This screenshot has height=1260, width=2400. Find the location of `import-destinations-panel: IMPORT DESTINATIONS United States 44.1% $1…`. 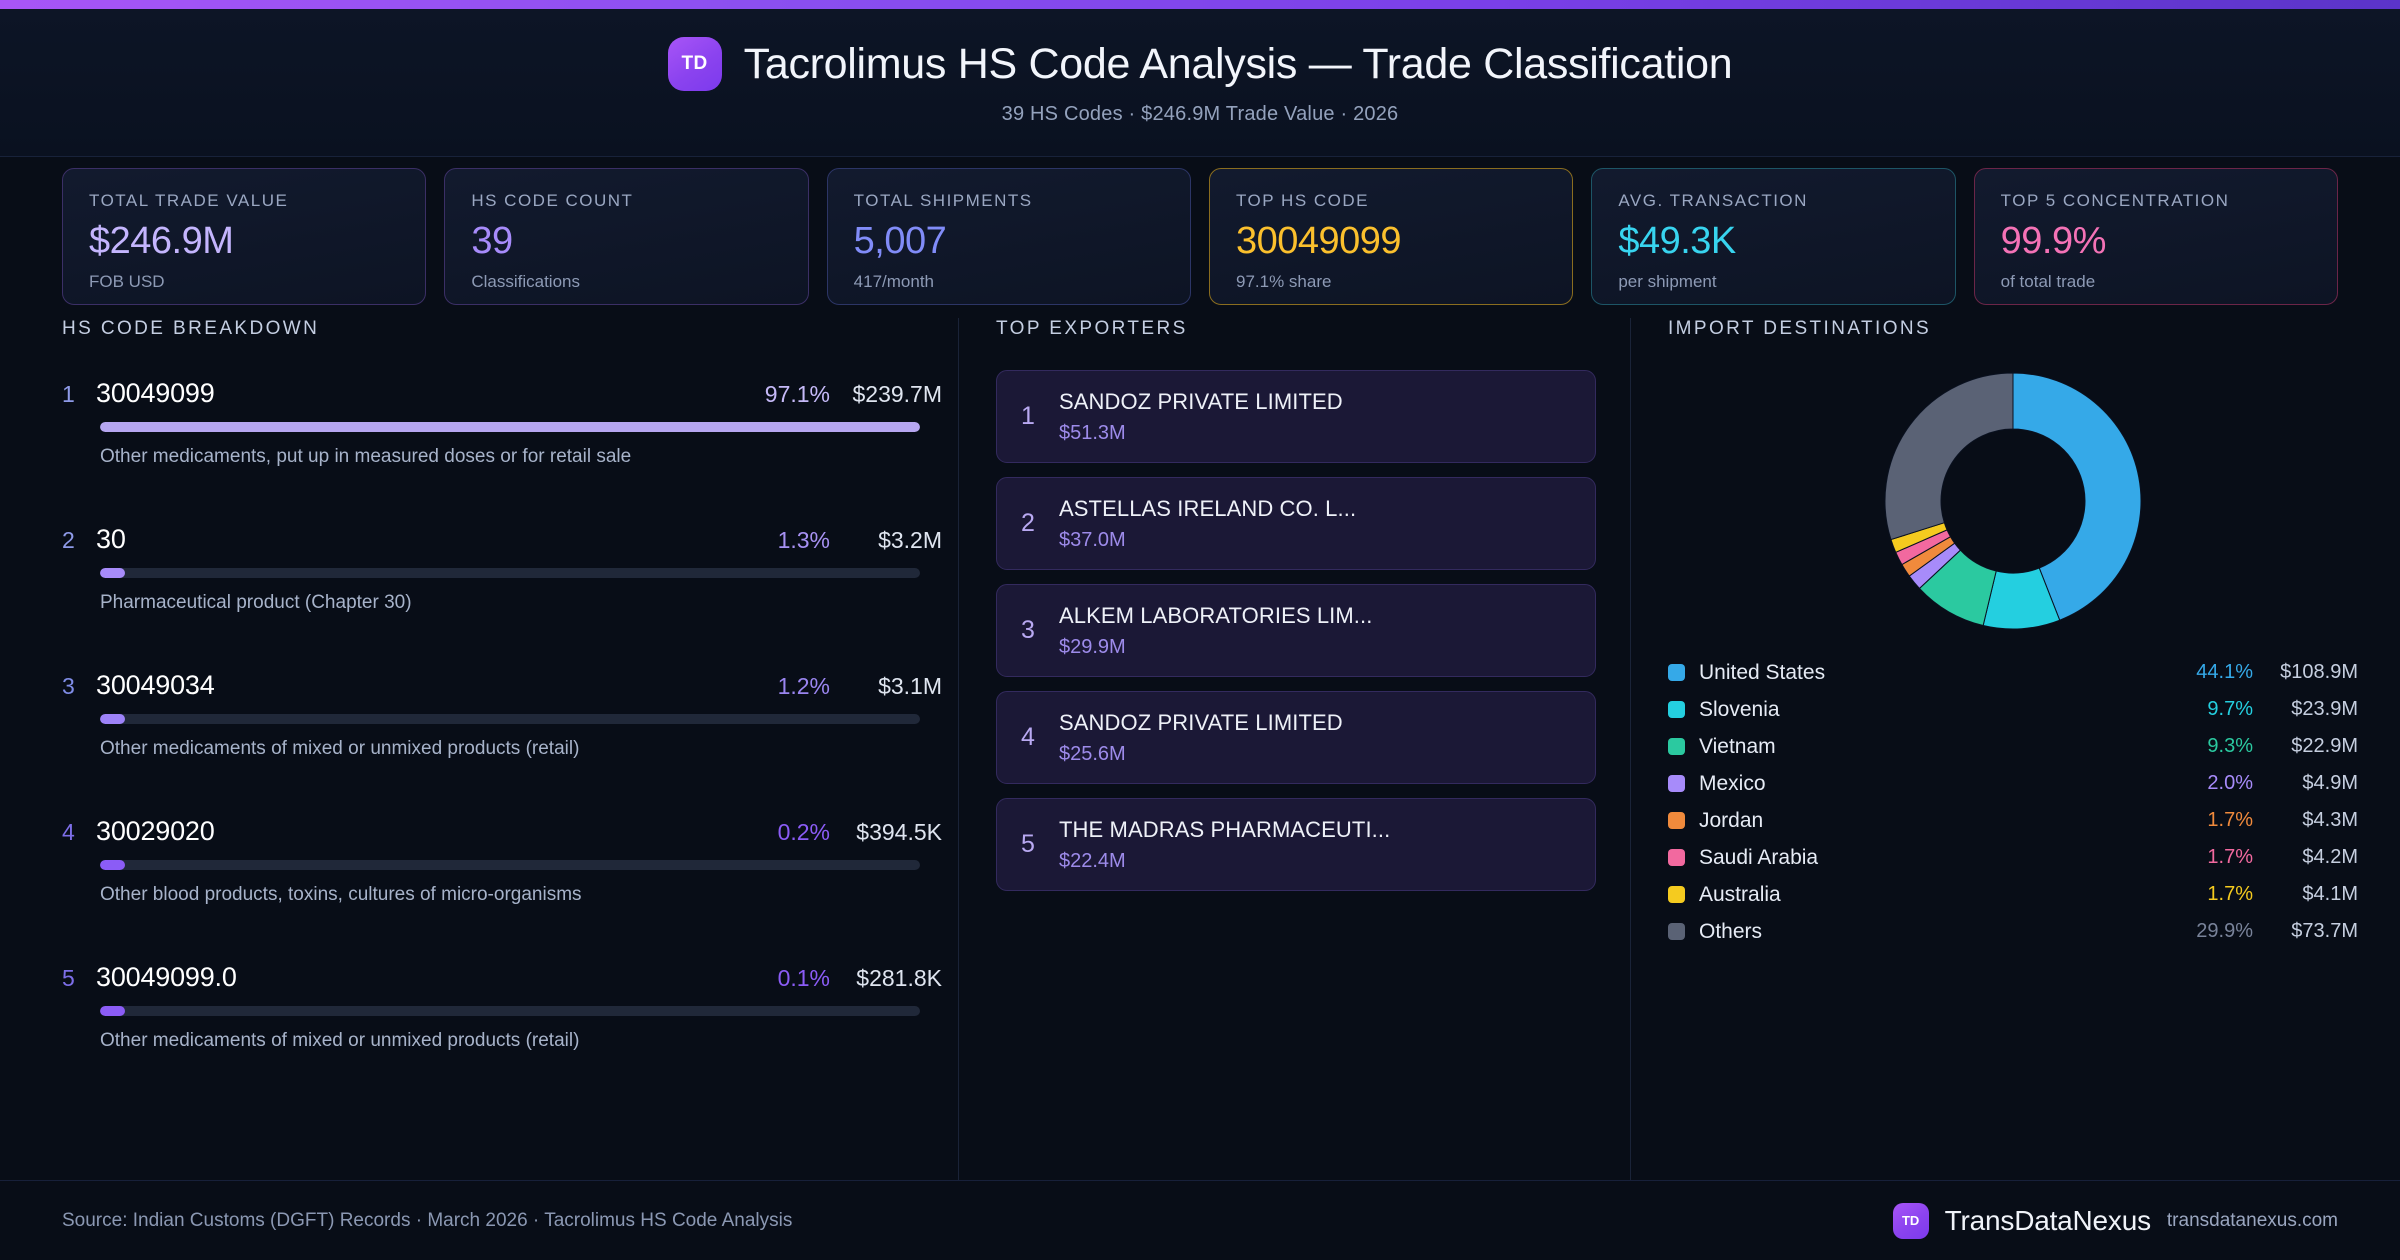

import-destinations-panel: IMPORT DESTINATIONS United States 44.1% $1… is located at coordinates (2013, 634).